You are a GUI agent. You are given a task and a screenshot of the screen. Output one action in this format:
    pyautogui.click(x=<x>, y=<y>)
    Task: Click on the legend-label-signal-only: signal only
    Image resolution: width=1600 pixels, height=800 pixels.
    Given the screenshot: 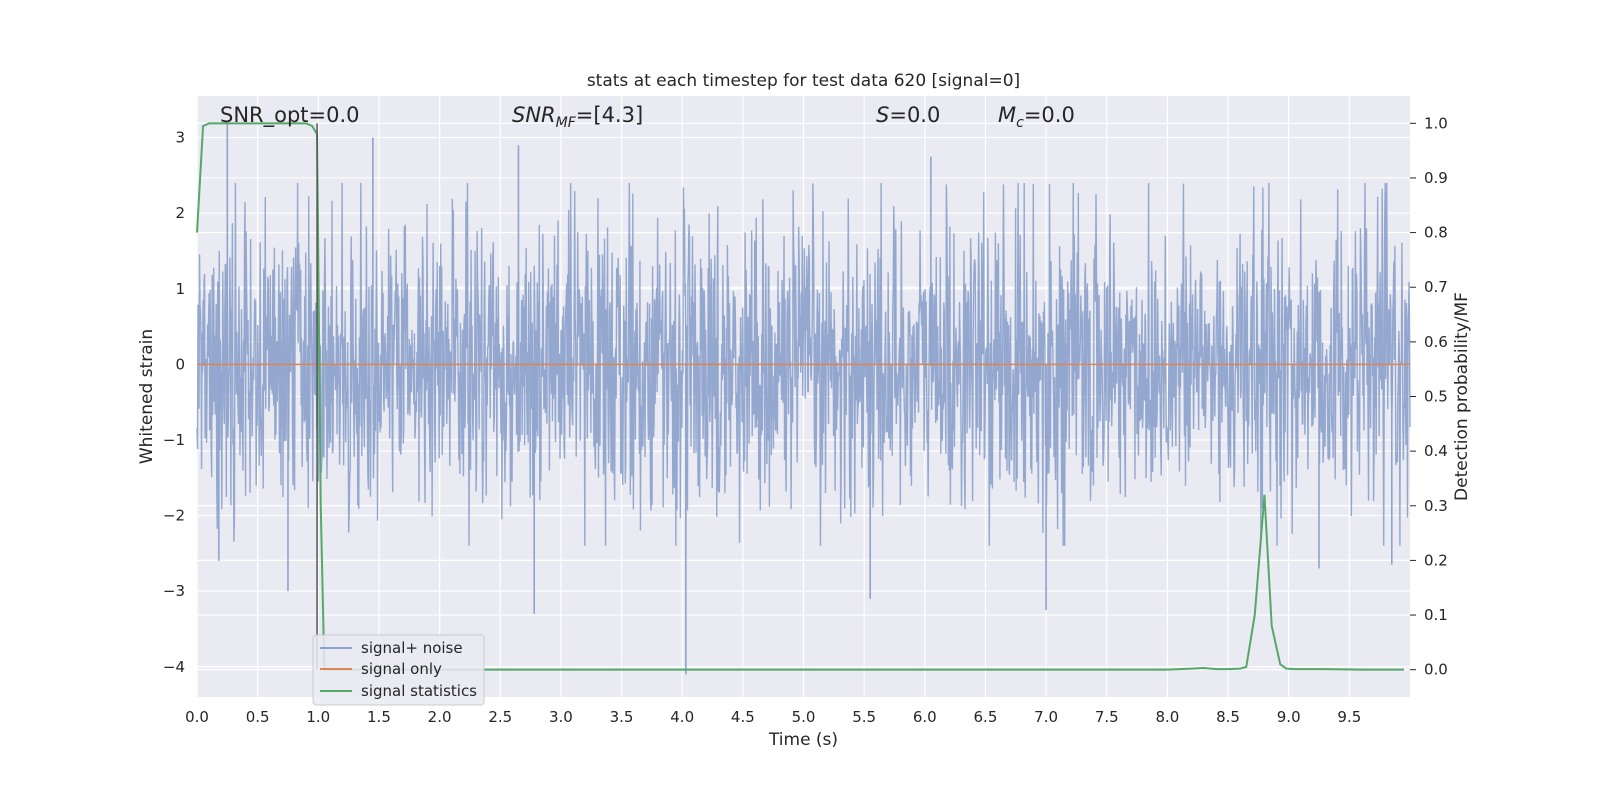 What is the action you would take?
    pyautogui.click(x=401, y=669)
    